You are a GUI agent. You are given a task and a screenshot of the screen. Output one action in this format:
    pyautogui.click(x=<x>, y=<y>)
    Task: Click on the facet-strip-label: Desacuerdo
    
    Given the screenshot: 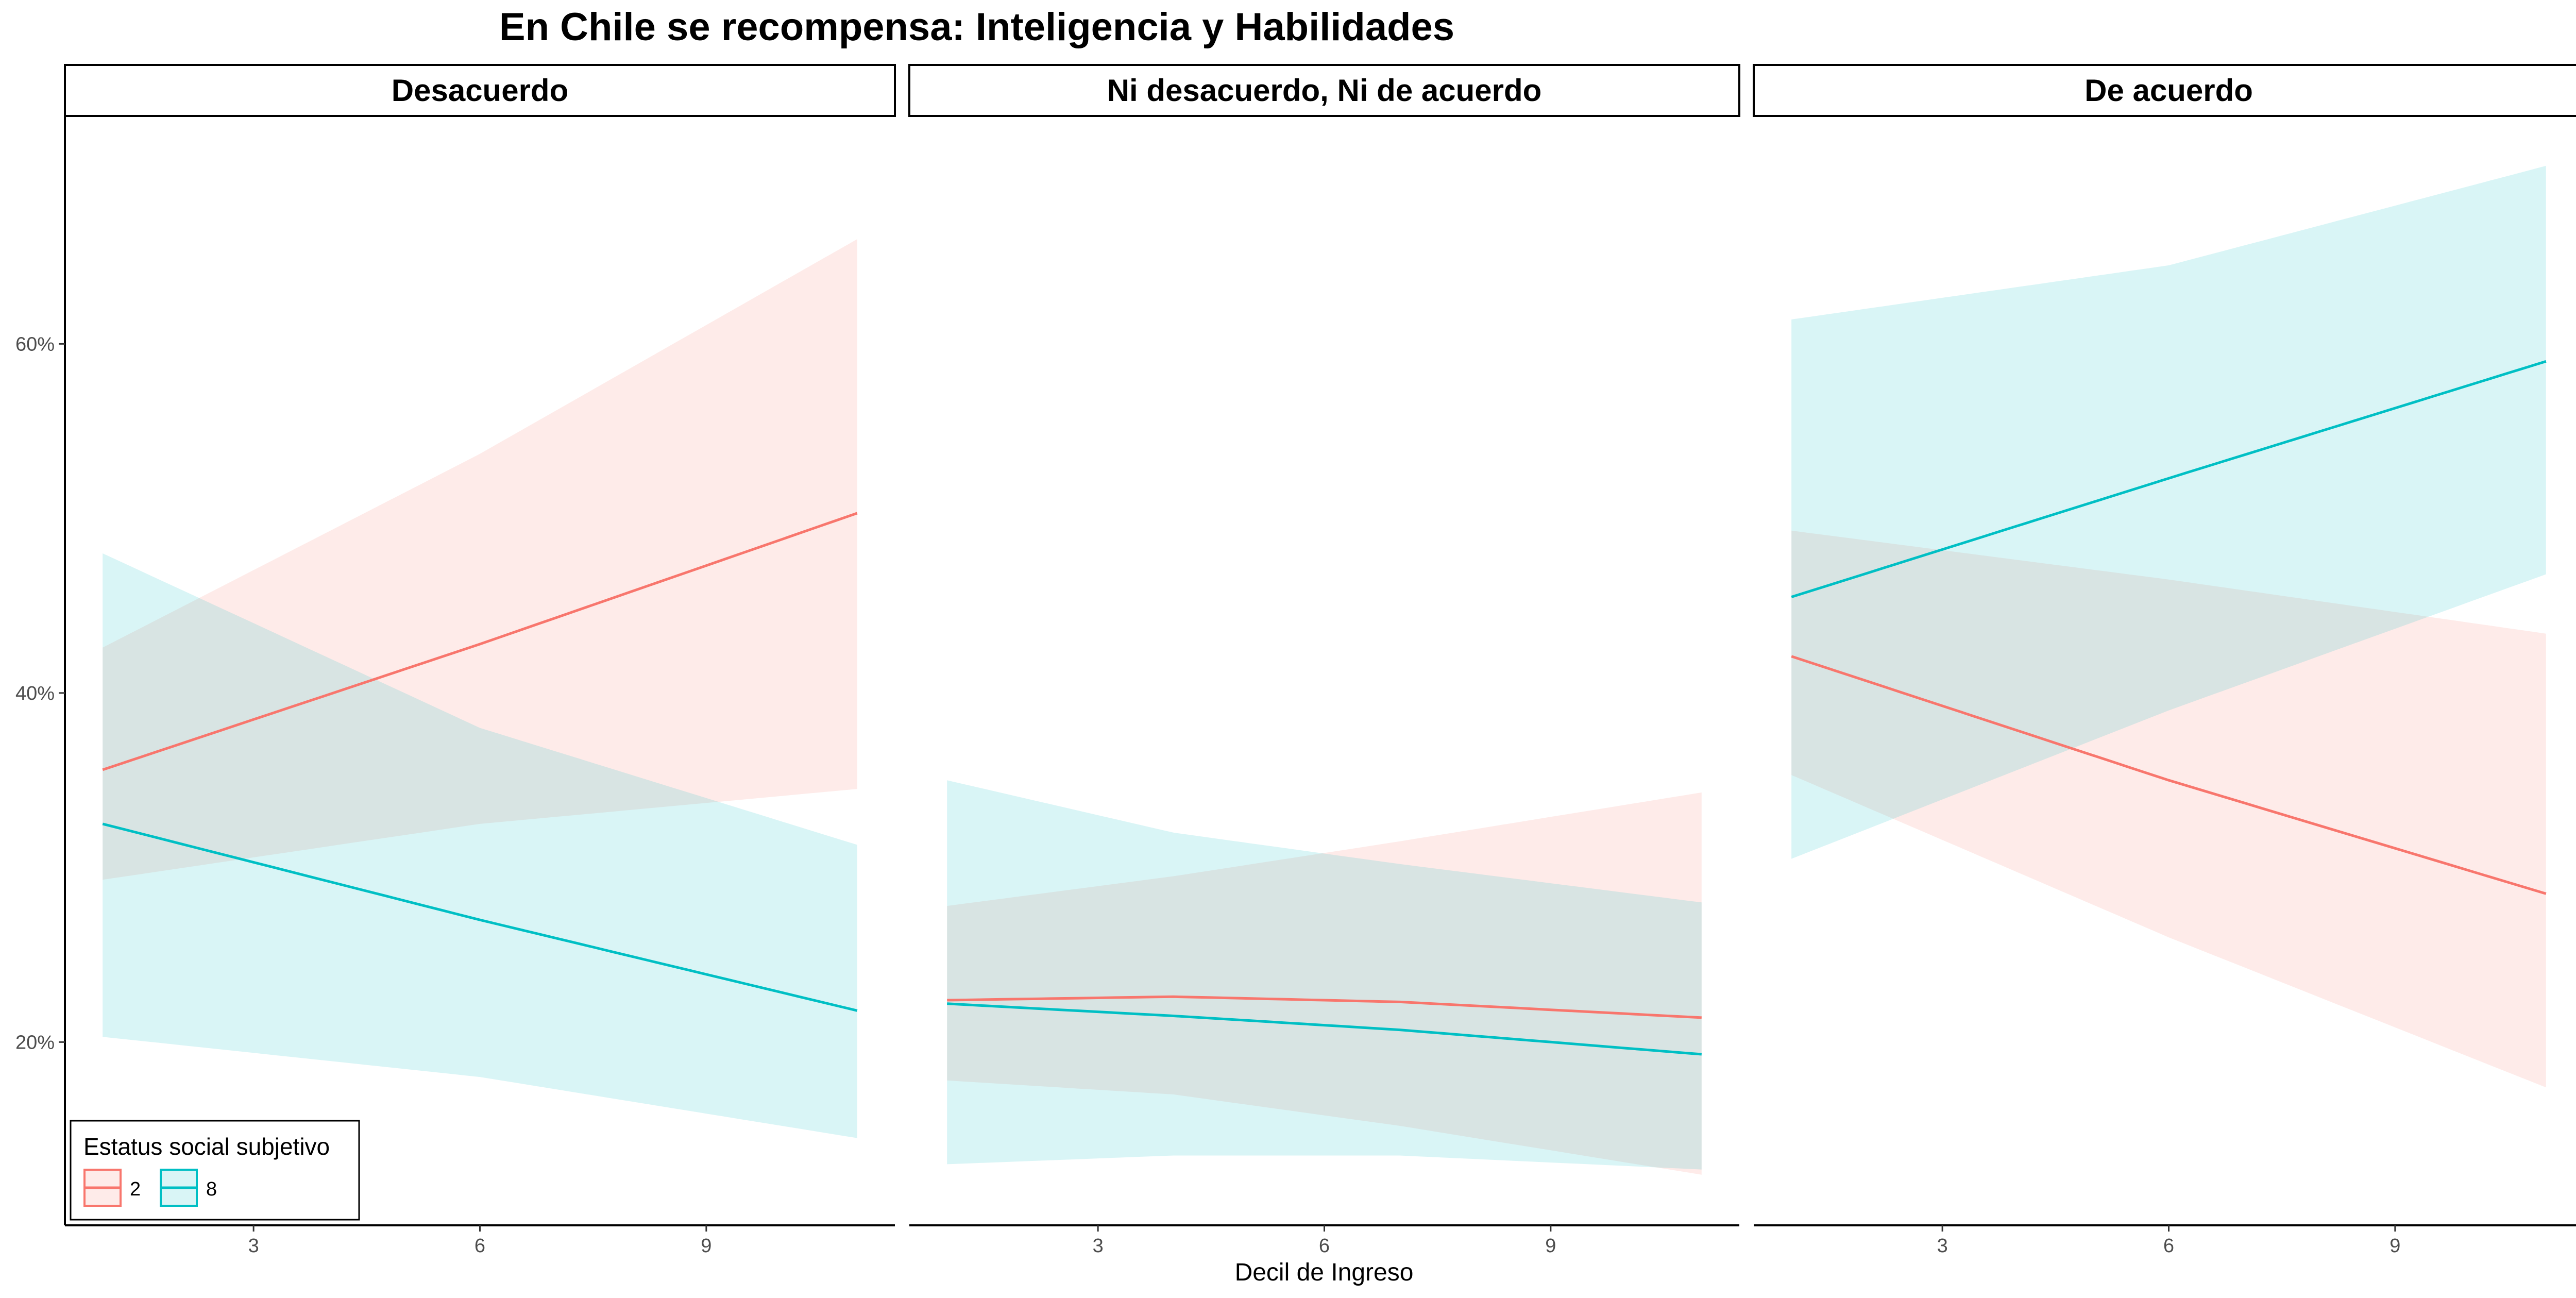 What is the action you would take?
    pyautogui.click(x=480, y=90)
    